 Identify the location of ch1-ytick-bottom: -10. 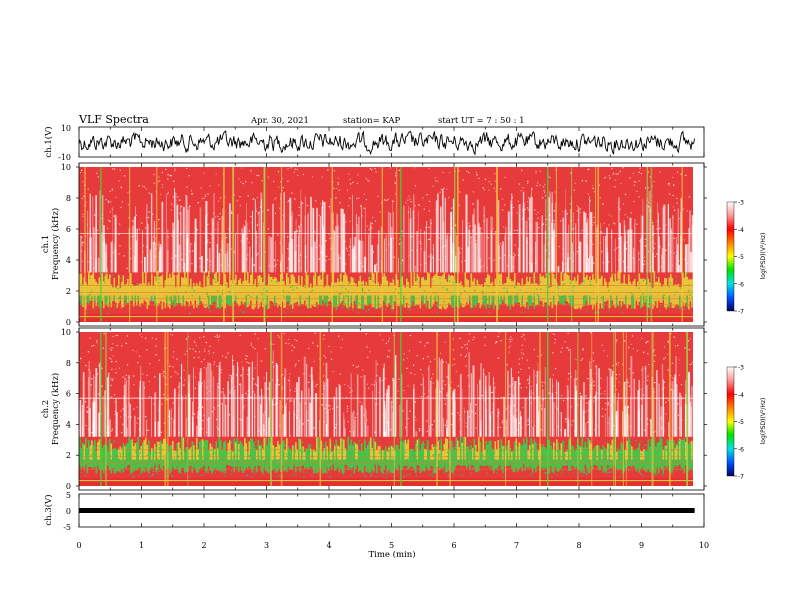
(64, 157).